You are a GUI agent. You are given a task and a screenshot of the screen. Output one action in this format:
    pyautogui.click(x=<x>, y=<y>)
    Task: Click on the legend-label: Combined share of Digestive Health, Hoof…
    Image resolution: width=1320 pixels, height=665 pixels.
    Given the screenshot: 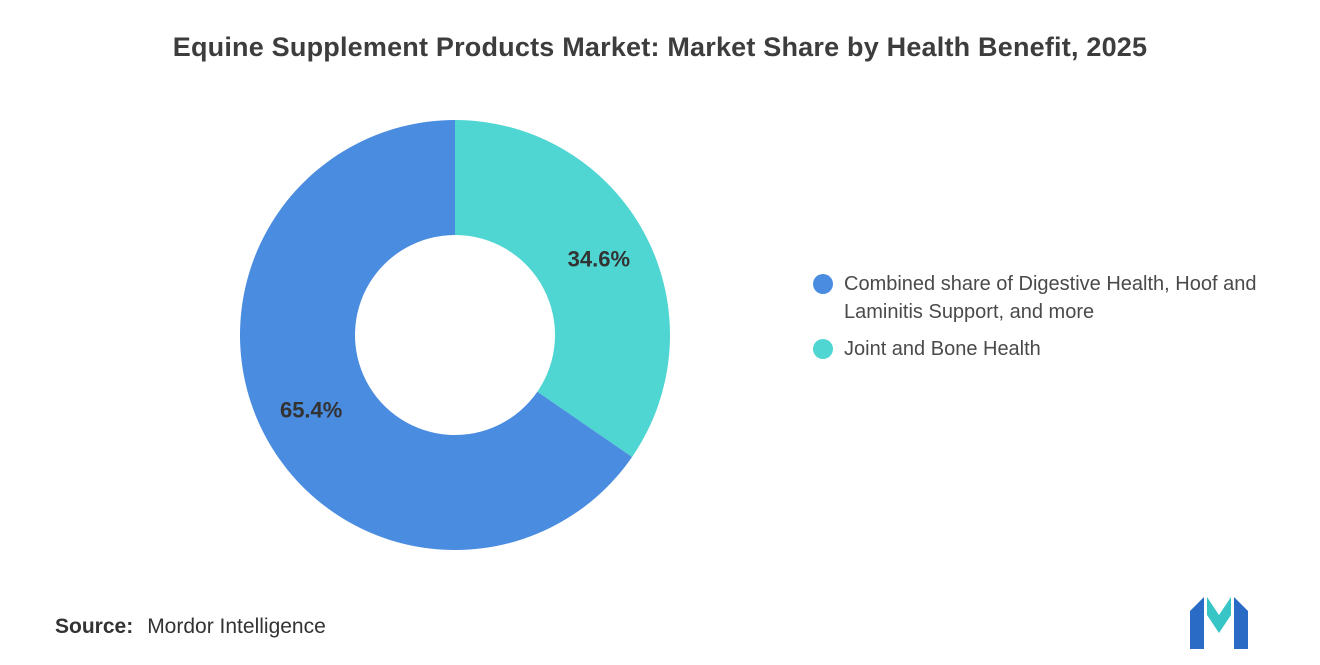 What is the action you would take?
    pyautogui.click(x=1050, y=298)
    